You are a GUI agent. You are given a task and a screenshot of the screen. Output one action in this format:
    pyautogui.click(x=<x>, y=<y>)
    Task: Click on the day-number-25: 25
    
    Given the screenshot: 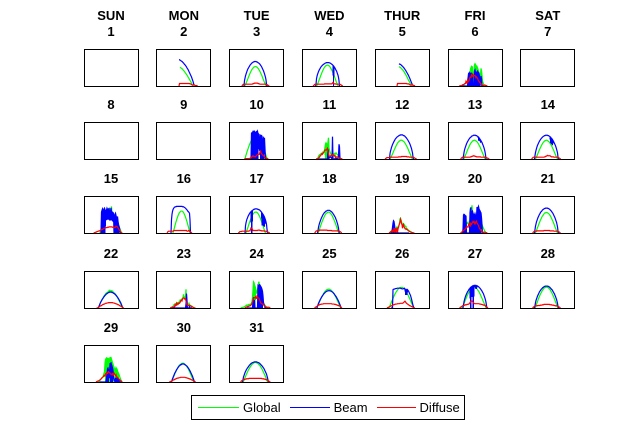 What is the action you would take?
    pyautogui.click(x=329, y=253)
    